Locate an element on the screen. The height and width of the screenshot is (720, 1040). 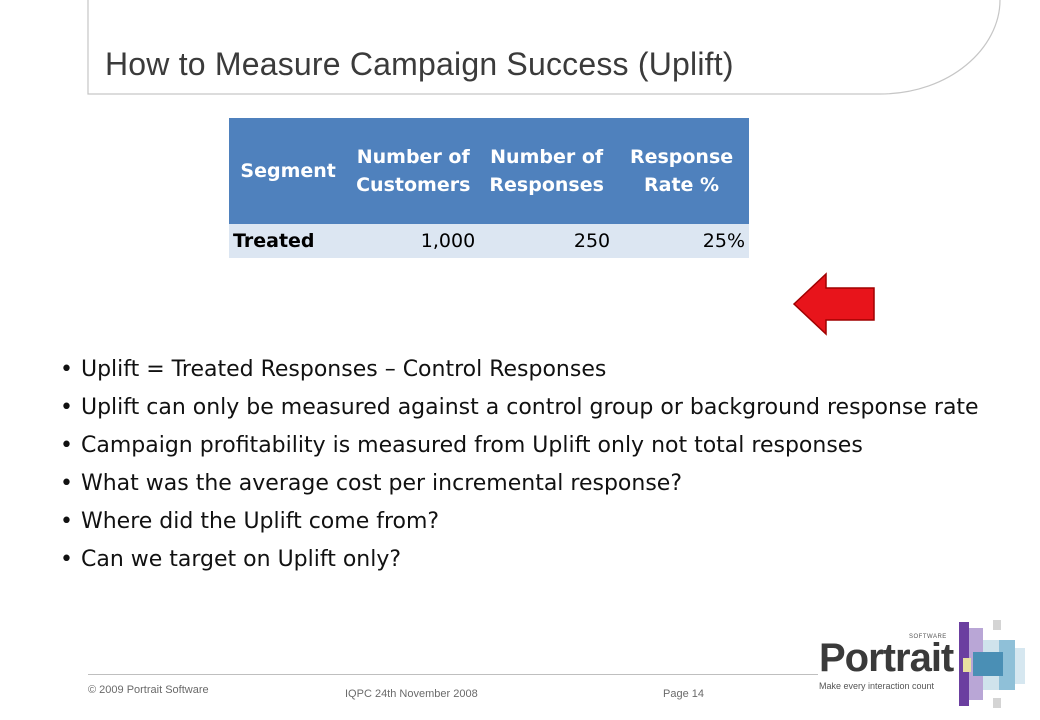
page-title: How to Measure Campaign Success (Uplift) is located at coordinates (419, 64).